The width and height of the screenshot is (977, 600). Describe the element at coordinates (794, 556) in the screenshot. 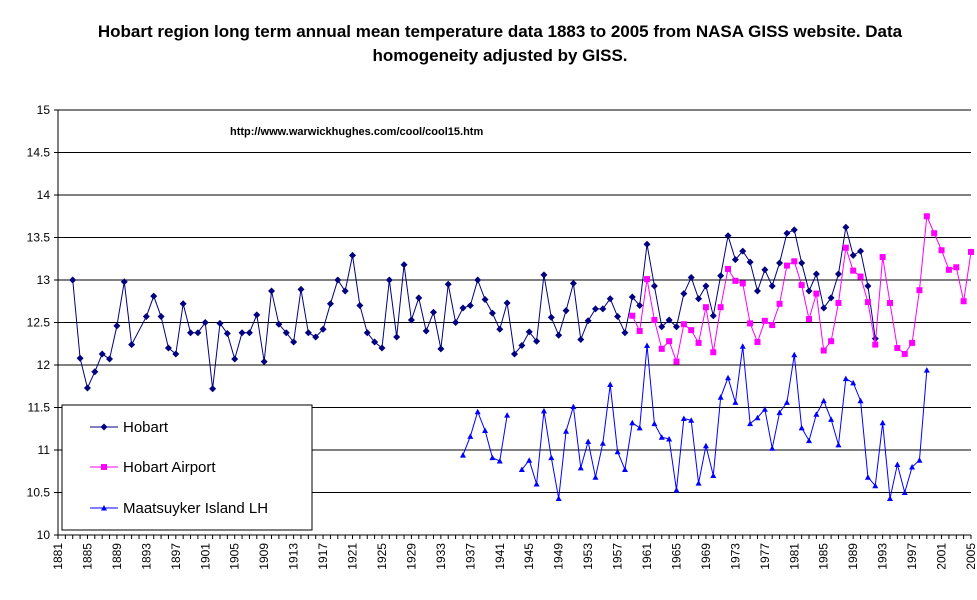

I see `x-tick-label: 1981` at that location.